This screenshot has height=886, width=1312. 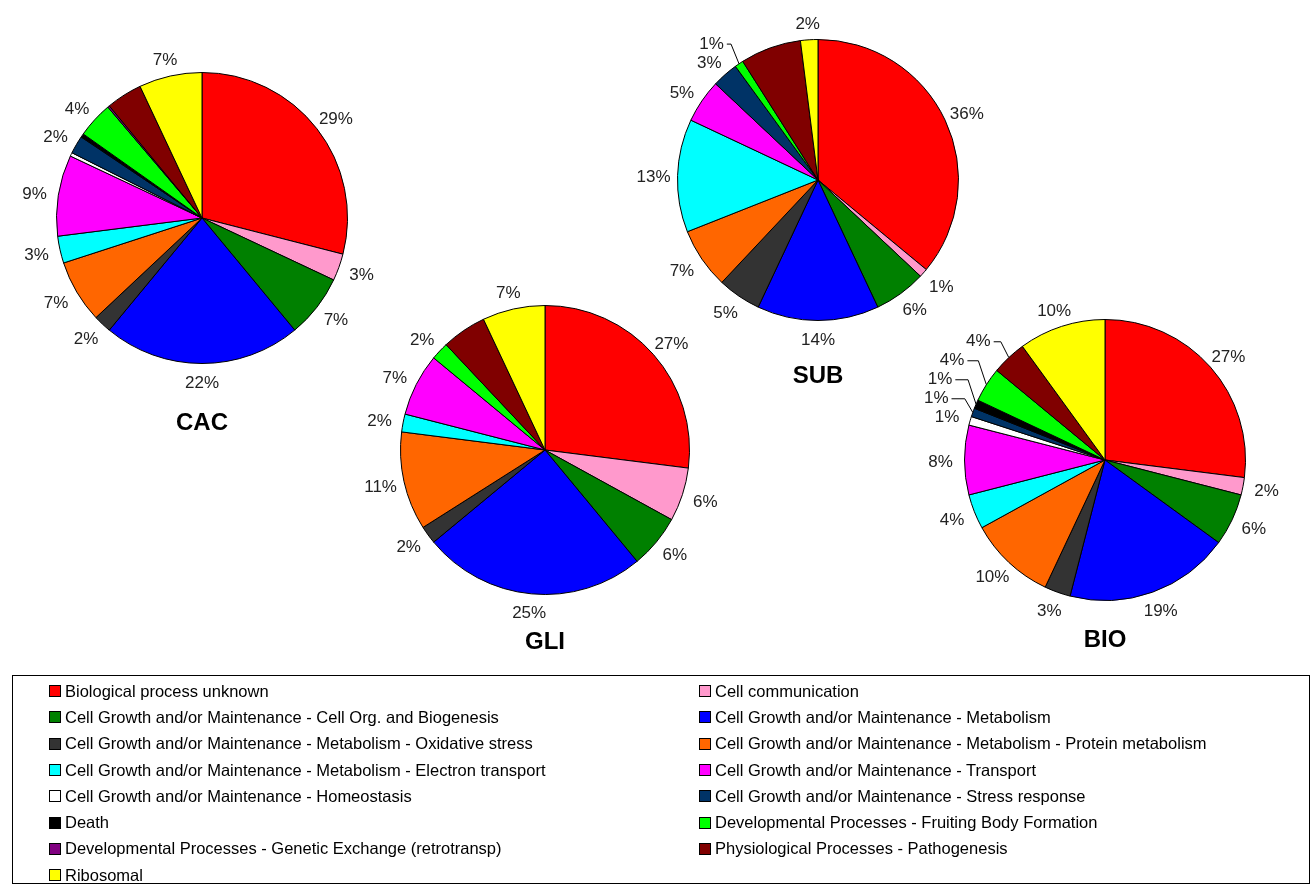 I want to click on legend-label: Developmental Processes - Fruiting Body Formation, so click(x=906, y=823).